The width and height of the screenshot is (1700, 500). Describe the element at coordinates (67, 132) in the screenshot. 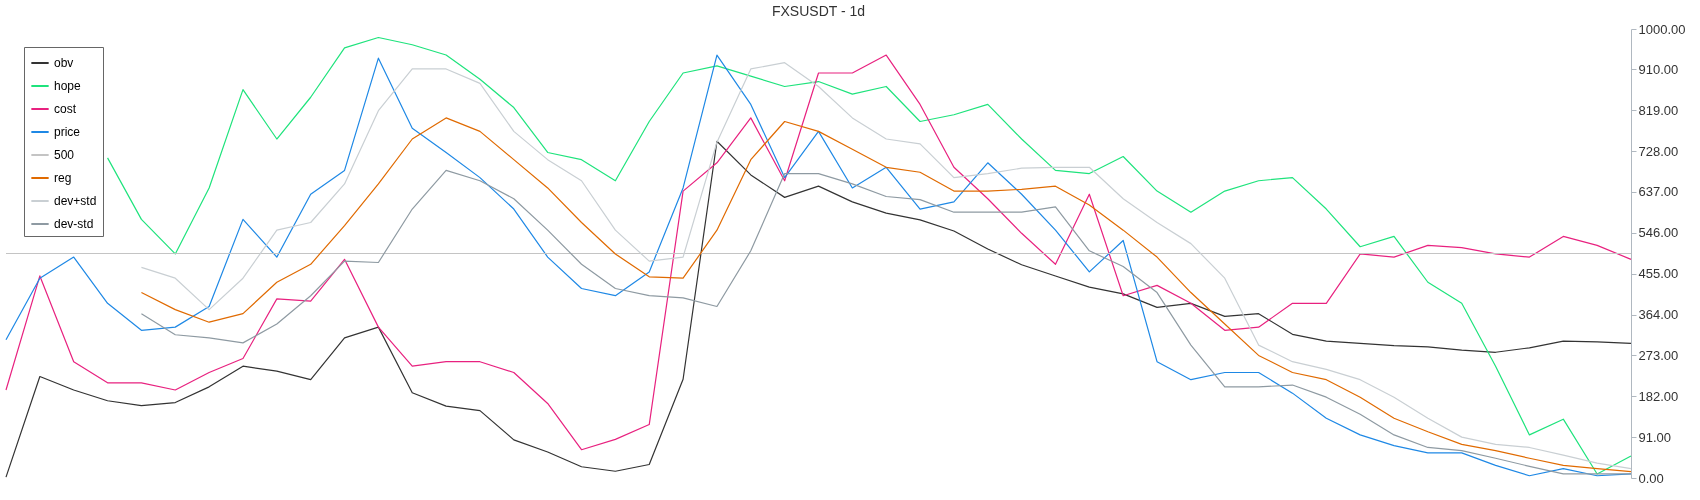

I see `legend-label: price` at that location.